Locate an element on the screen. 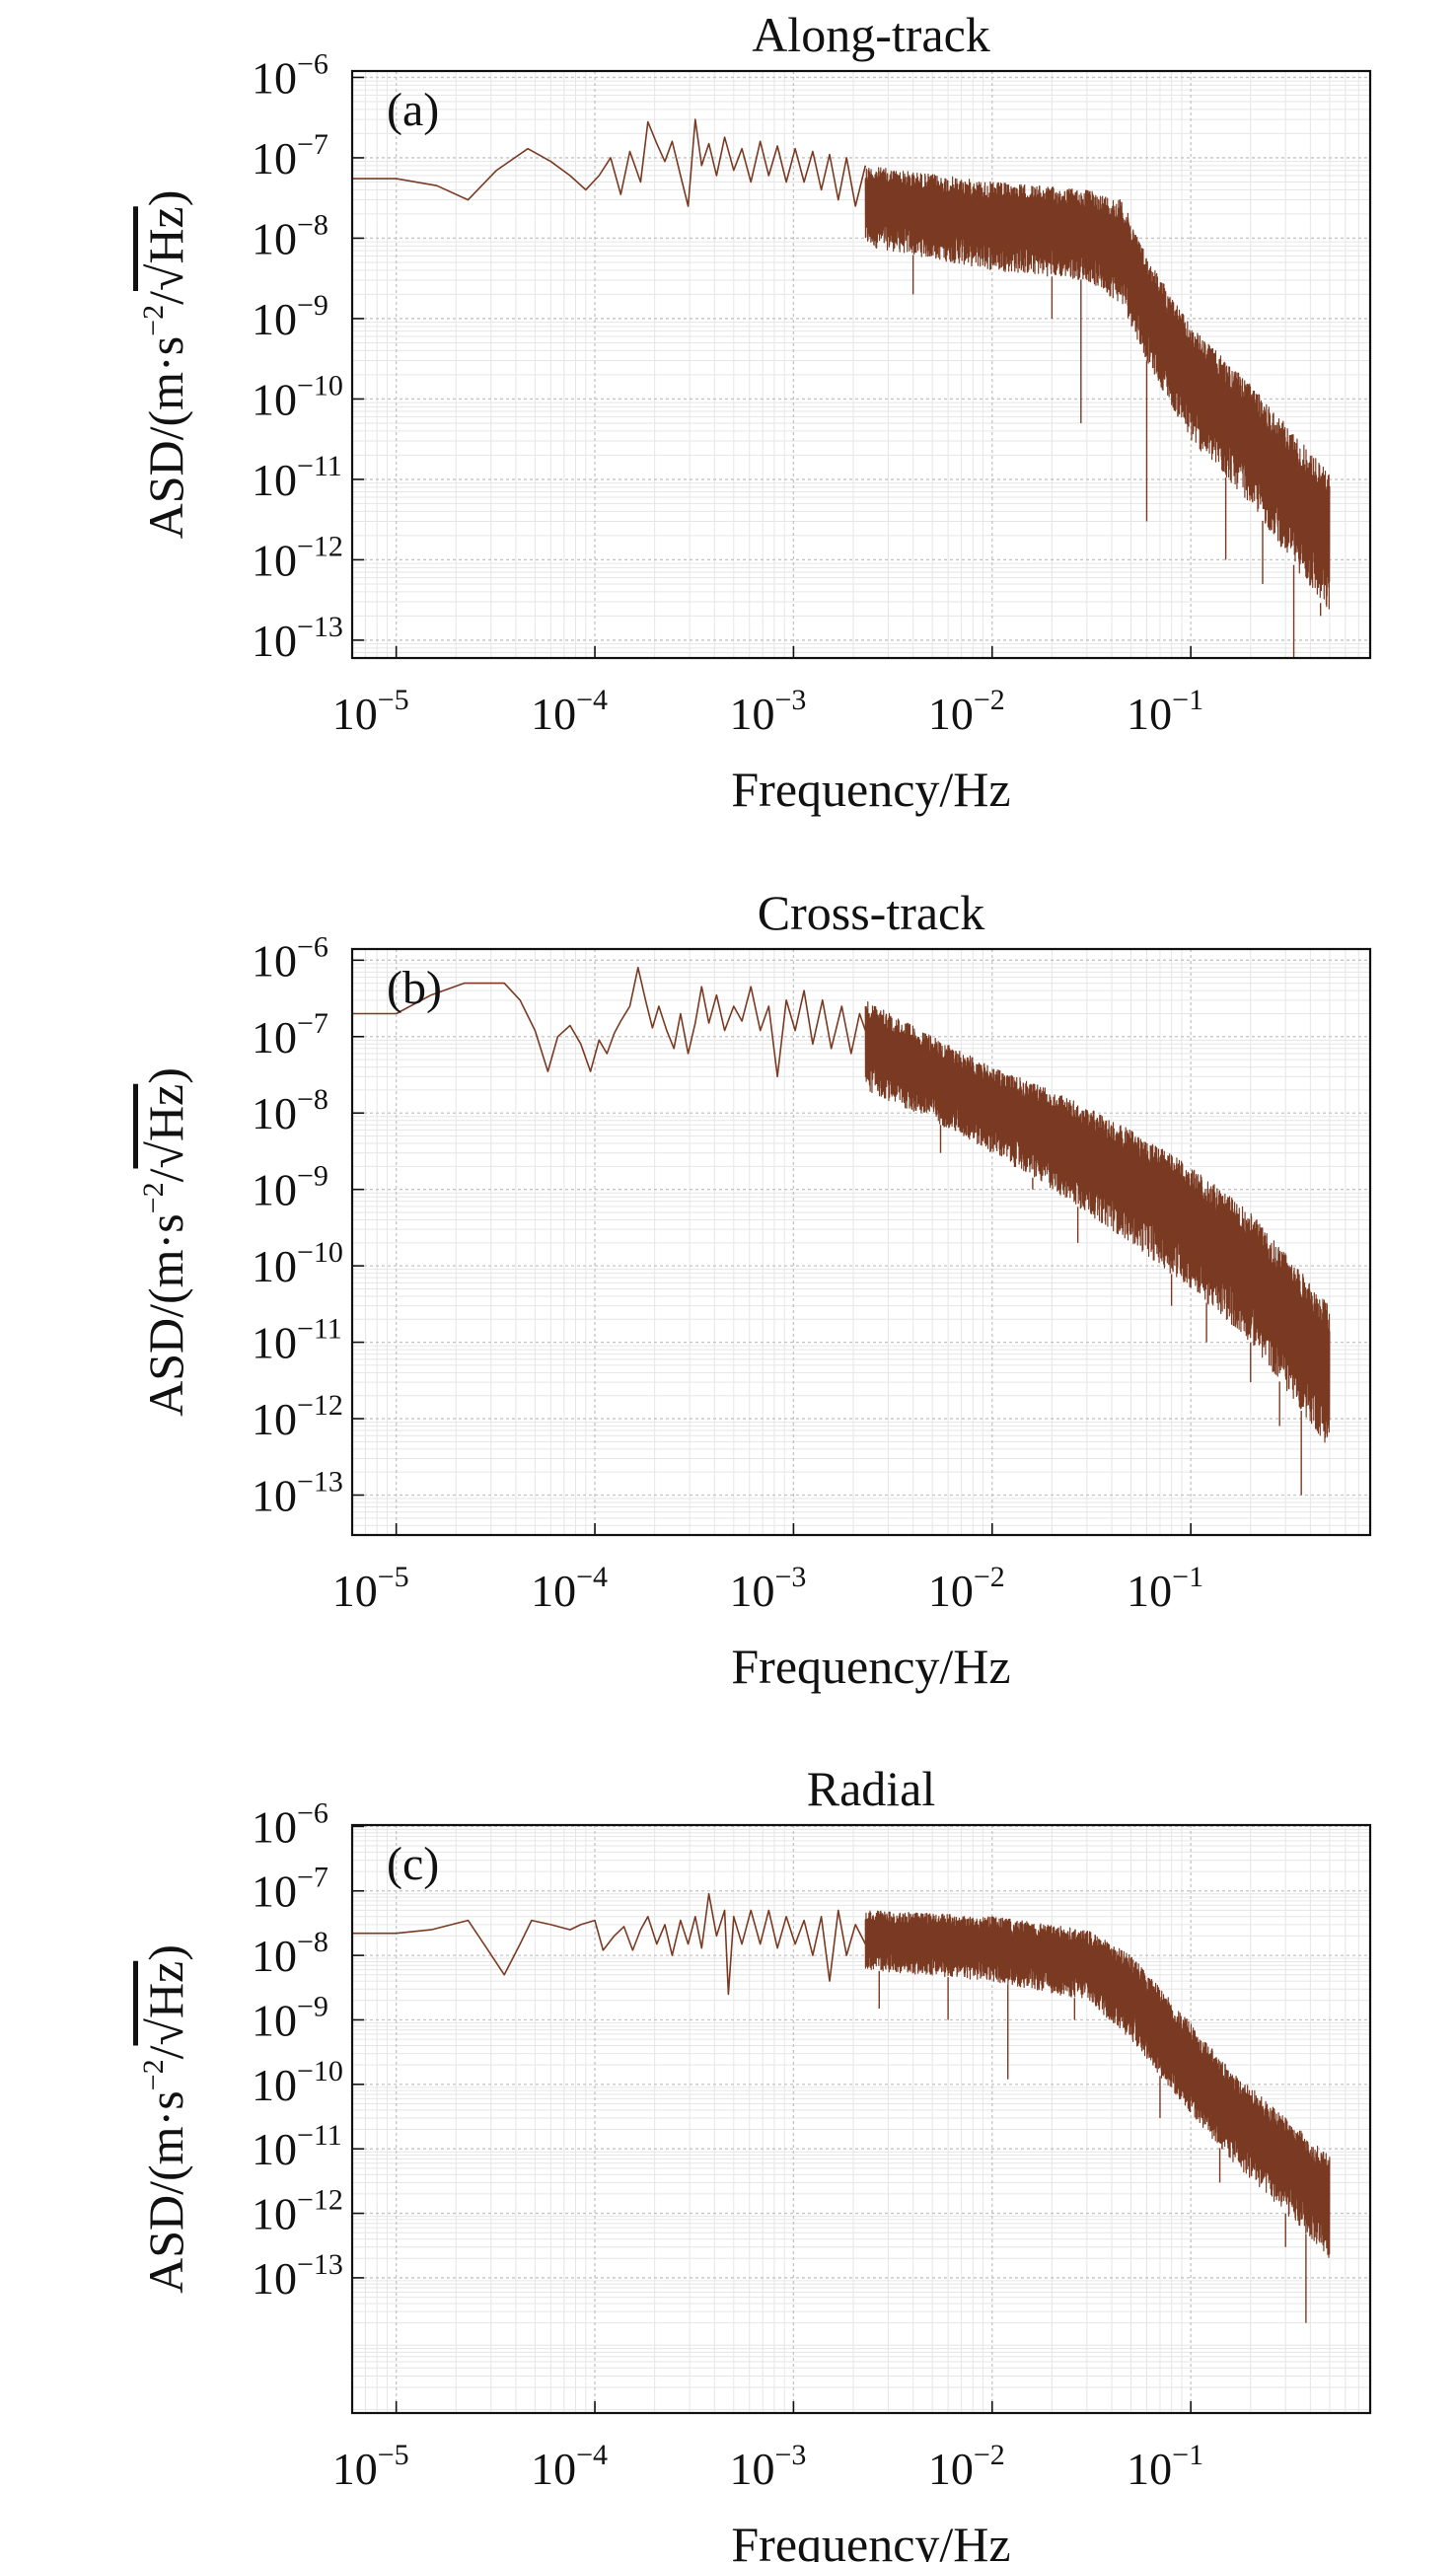 The height and width of the screenshot is (2562, 1456). panel-label: (c) is located at coordinates (413, 1864).